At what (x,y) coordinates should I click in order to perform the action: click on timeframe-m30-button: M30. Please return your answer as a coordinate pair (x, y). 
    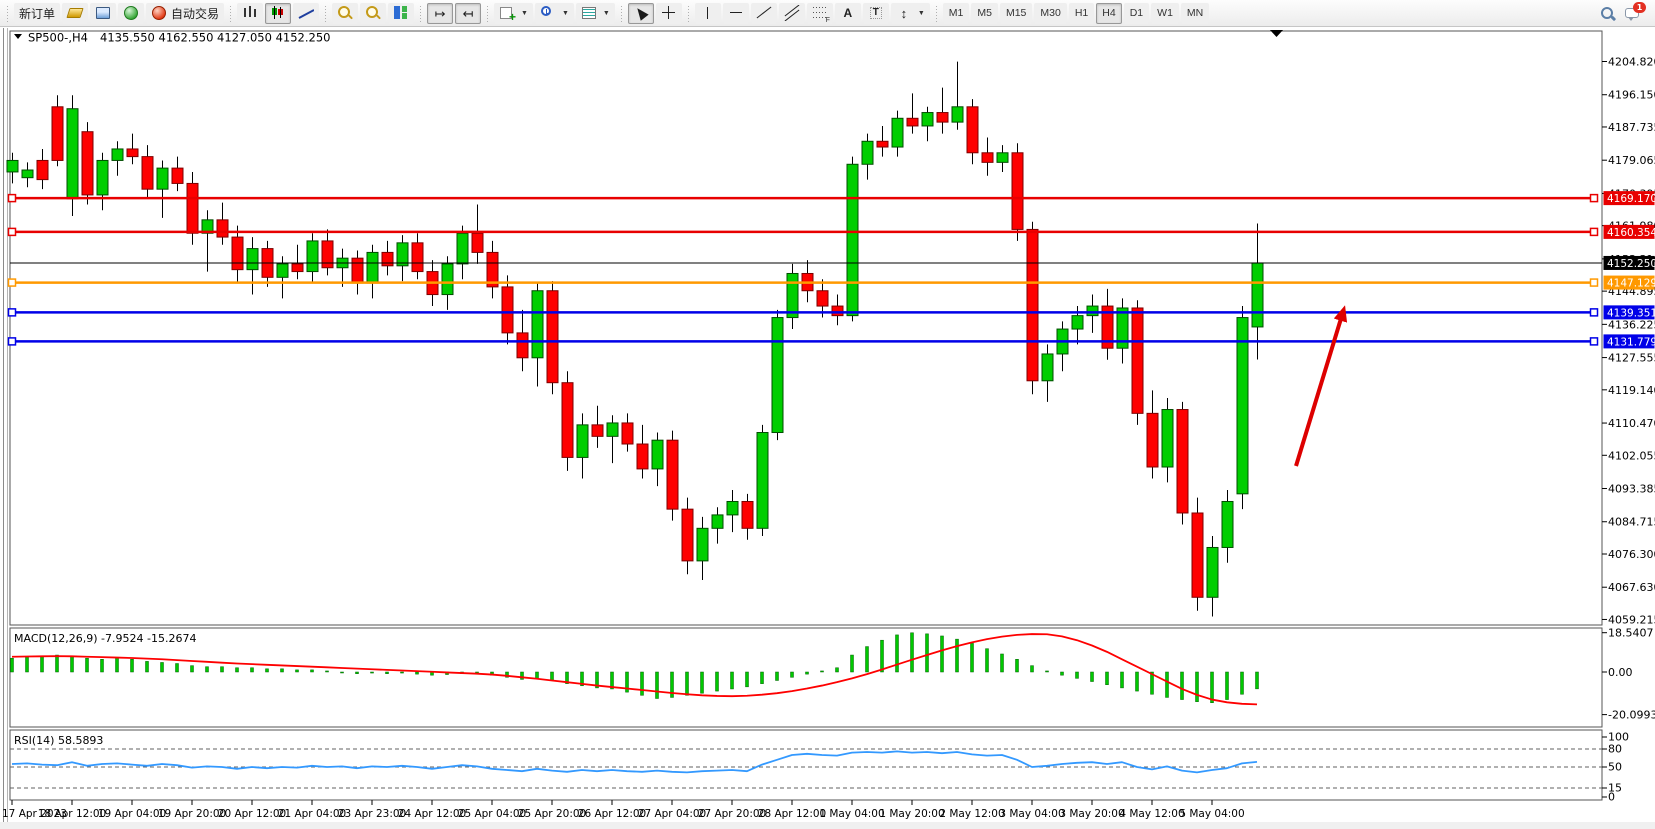
    Looking at the image, I should click on (1050, 13).